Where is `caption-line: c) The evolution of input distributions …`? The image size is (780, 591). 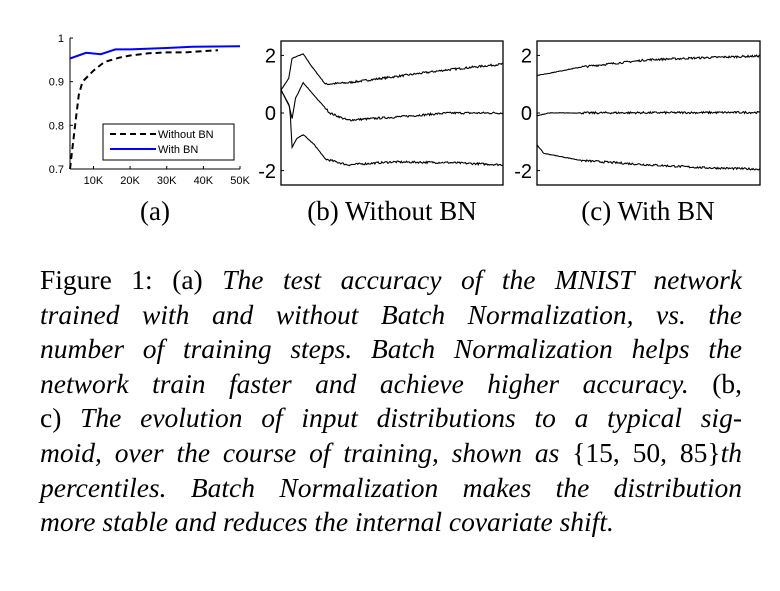
caption-line: c) The evolution of input distributions … is located at coordinates (391, 418).